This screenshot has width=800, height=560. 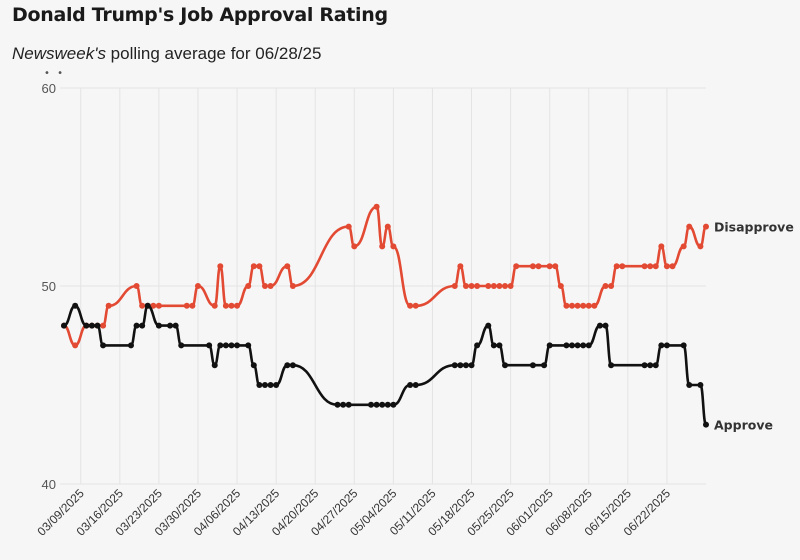 I want to click on series-labels: Disapprove Approve, so click(x=754, y=326).